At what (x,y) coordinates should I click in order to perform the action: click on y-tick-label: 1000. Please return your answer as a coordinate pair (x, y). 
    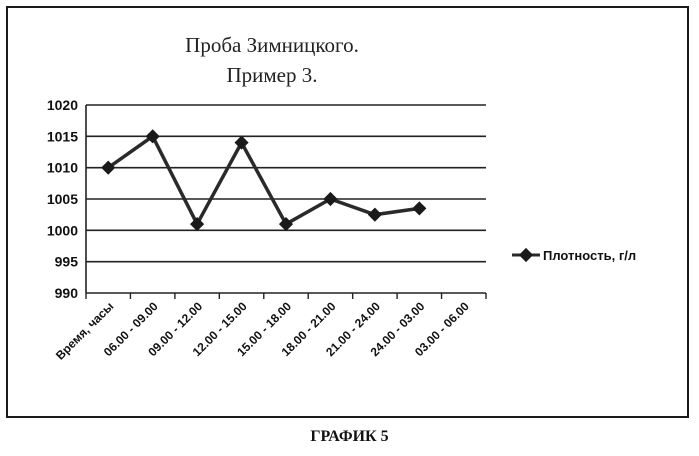
    Looking at the image, I should click on (62, 230).